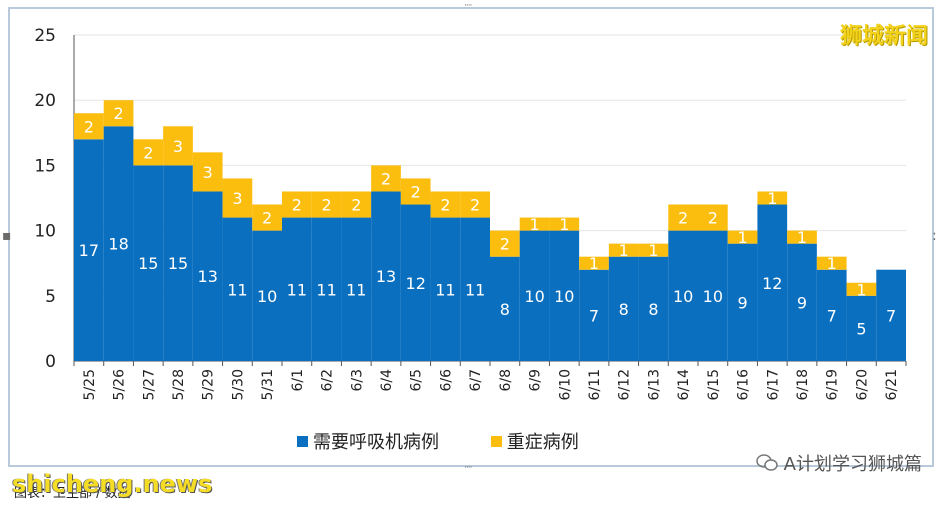  I want to click on wechat-icon, so click(766, 462).